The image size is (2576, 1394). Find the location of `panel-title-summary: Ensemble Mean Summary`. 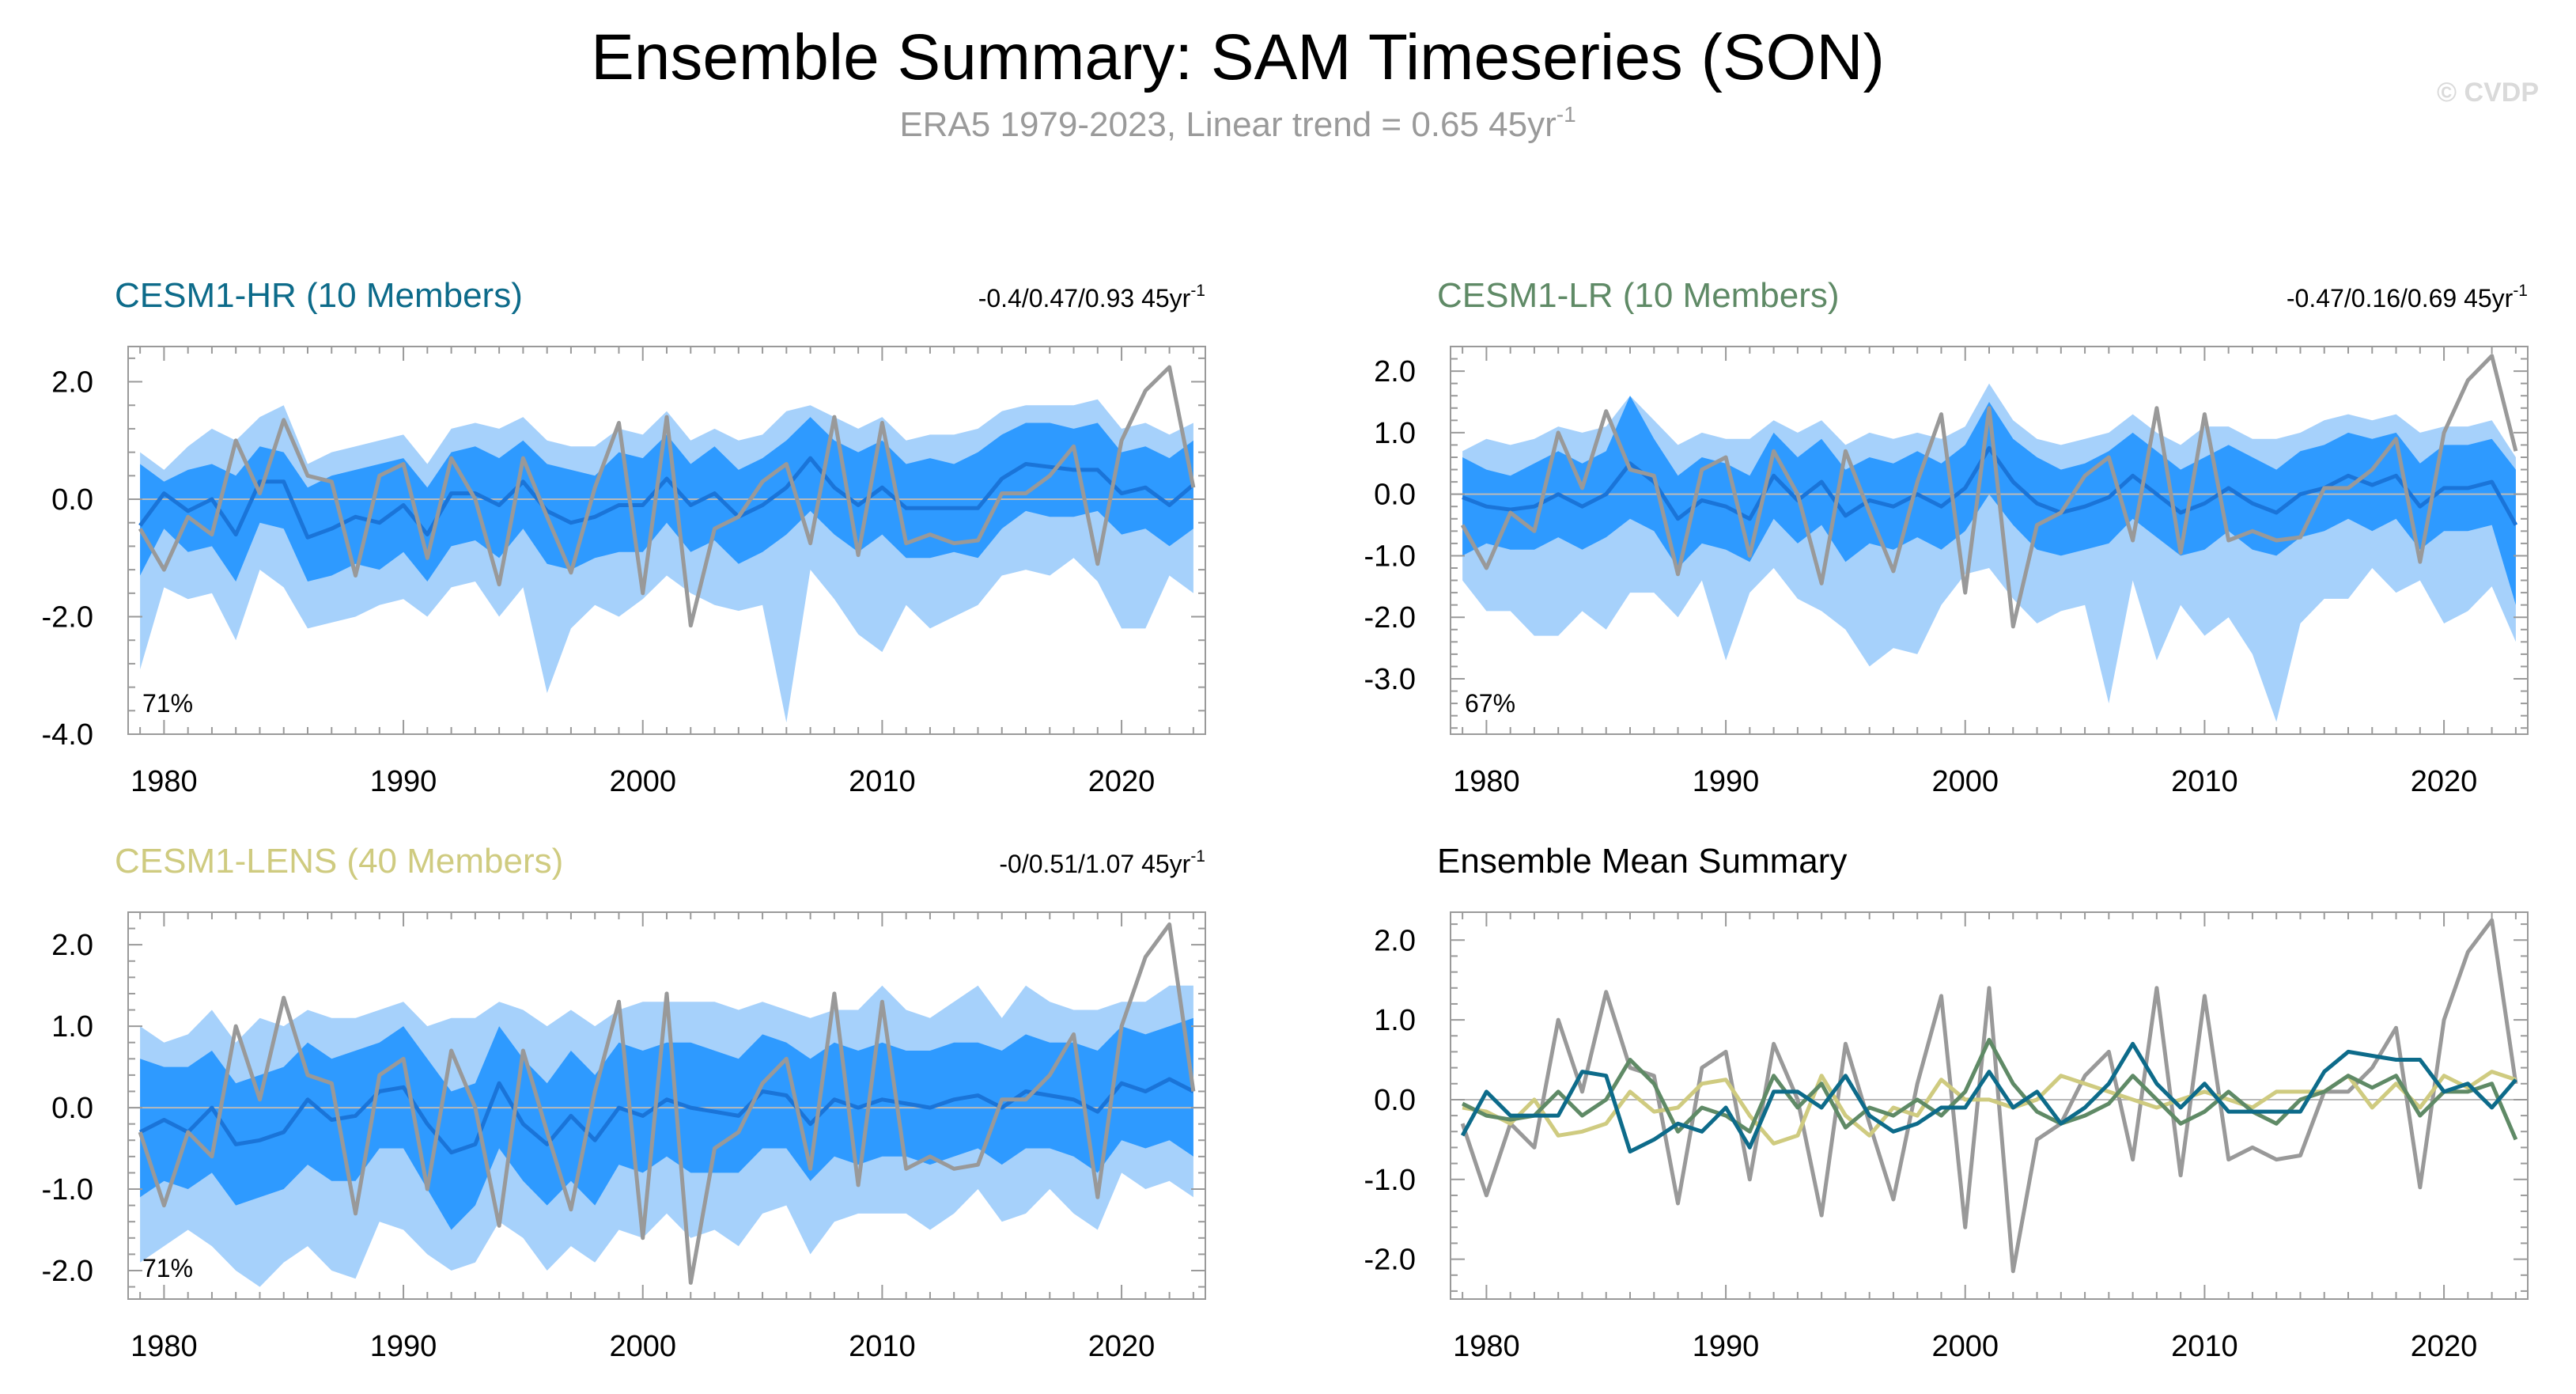

panel-title-summary: Ensemble Mean Summary is located at coordinates (1642, 861).